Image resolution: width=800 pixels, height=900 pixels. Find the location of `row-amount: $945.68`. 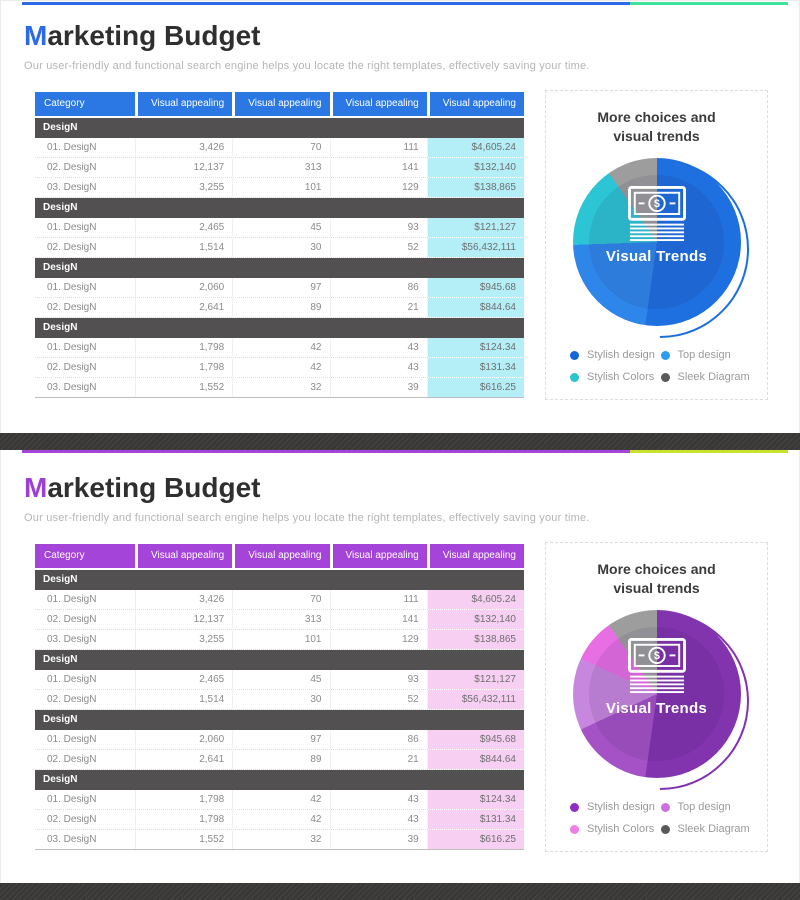

row-amount: $945.68 is located at coordinates (475, 287).